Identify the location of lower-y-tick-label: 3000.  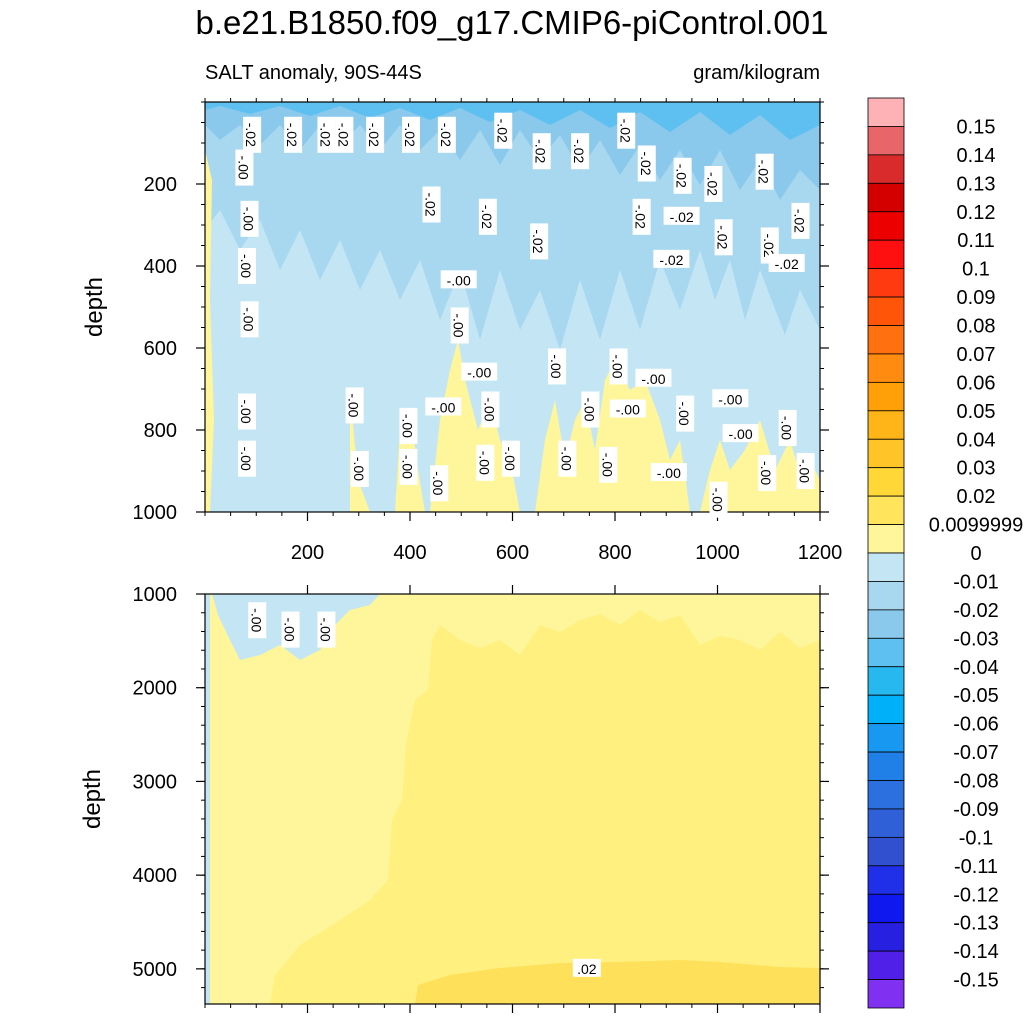
(155, 782).